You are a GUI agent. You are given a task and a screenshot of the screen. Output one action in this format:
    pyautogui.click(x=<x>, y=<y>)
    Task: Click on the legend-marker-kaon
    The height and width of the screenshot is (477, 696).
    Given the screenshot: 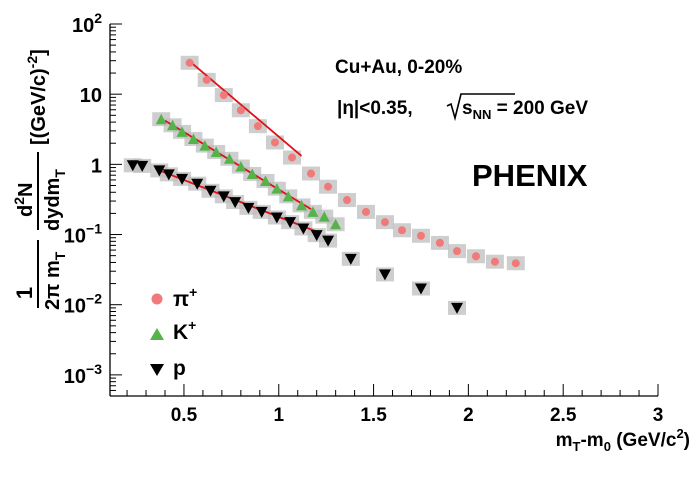 What is the action you would take?
    pyautogui.click(x=157, y=334)
    